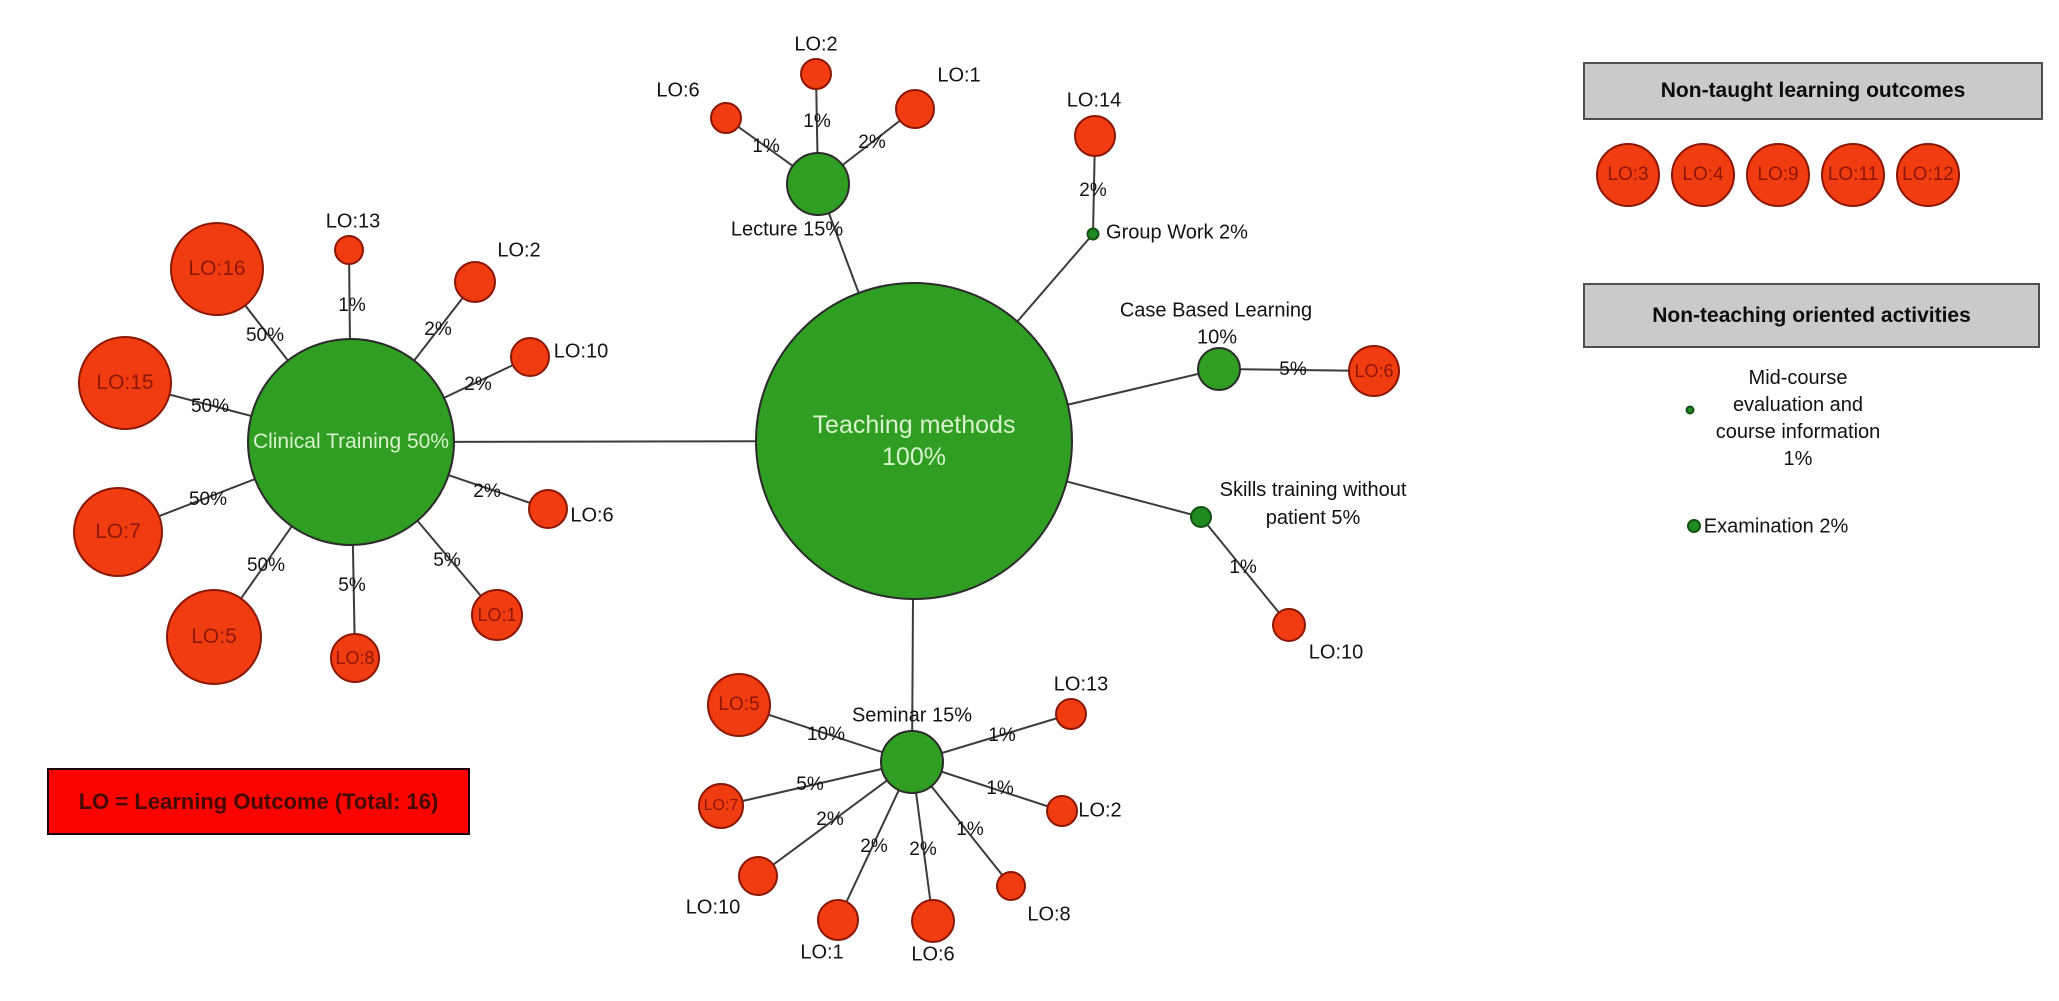 The height and width of the screenshot is (1001, 2059). Describe the element at coordinates (816, 74) in the screenshot. I see `lecture-lo2-node` at that location.